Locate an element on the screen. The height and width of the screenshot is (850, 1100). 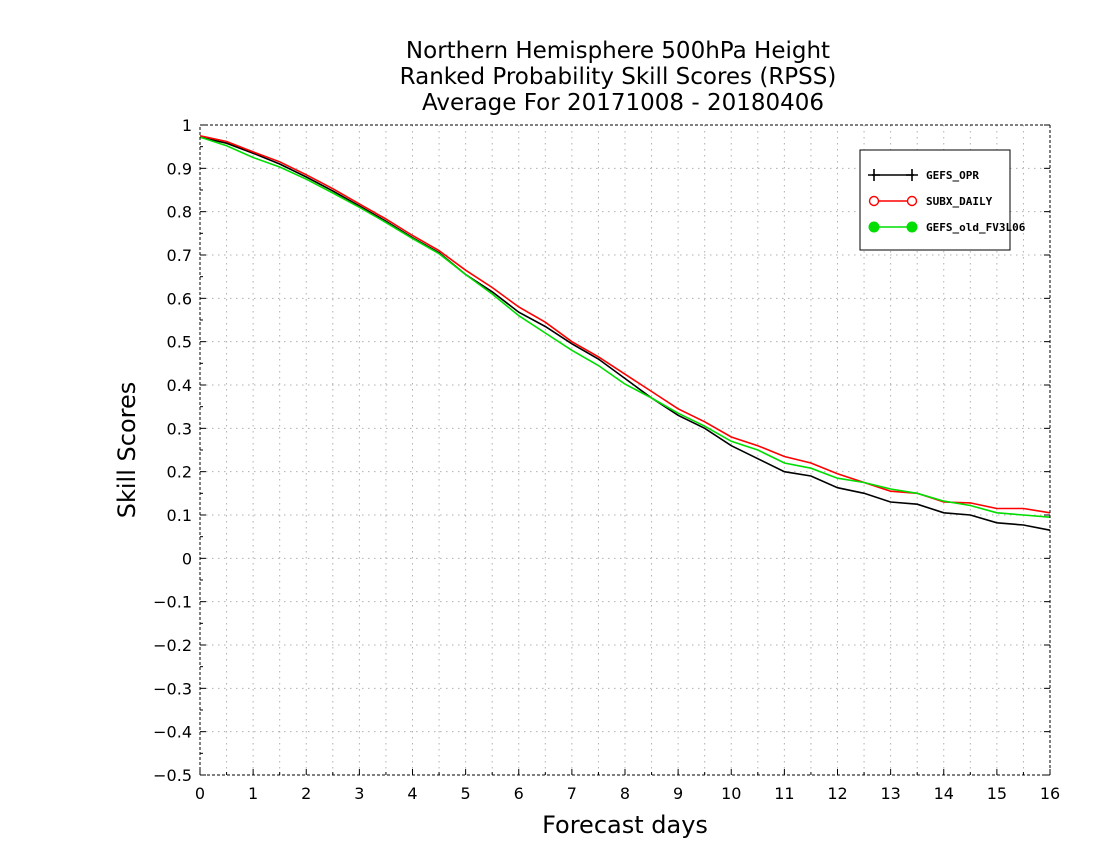
y-tick-label: −0.3 is located at coordinates (172, 688).